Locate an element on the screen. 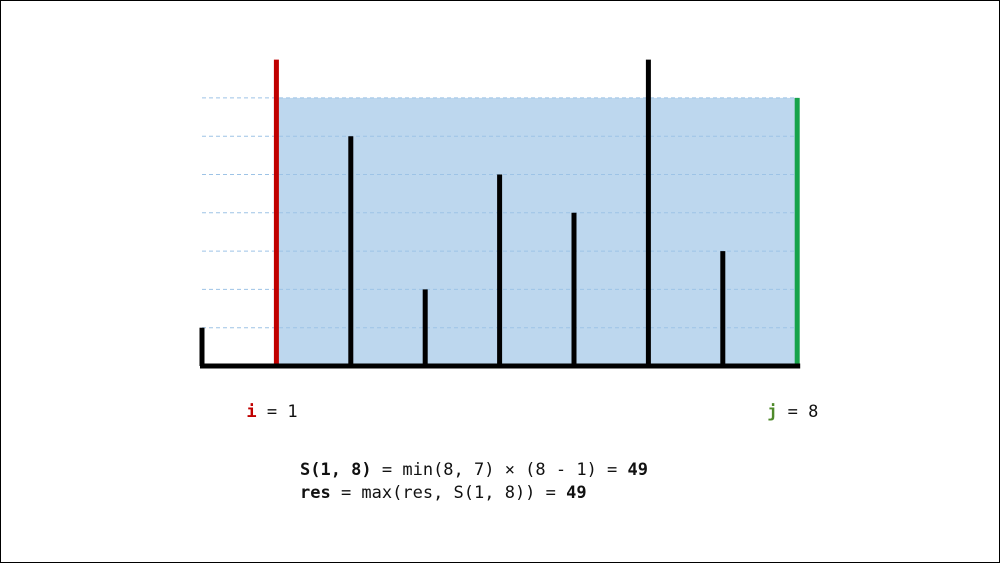  formula-line: res = max(res, S(1, 8)) = 49 is located at coordinates (443, 493).